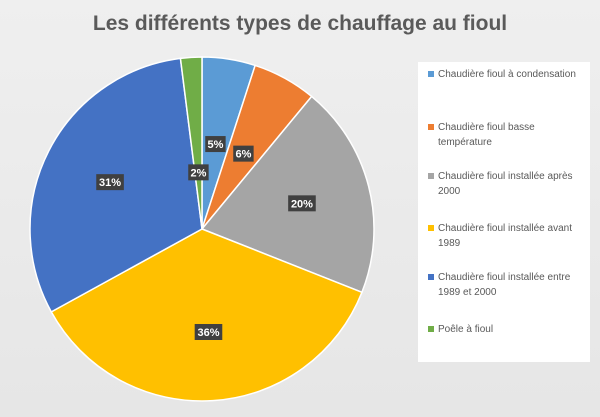 The image size is (600, 417). I want to click on data-label-1989-2000: 31%, so click(110, 182).